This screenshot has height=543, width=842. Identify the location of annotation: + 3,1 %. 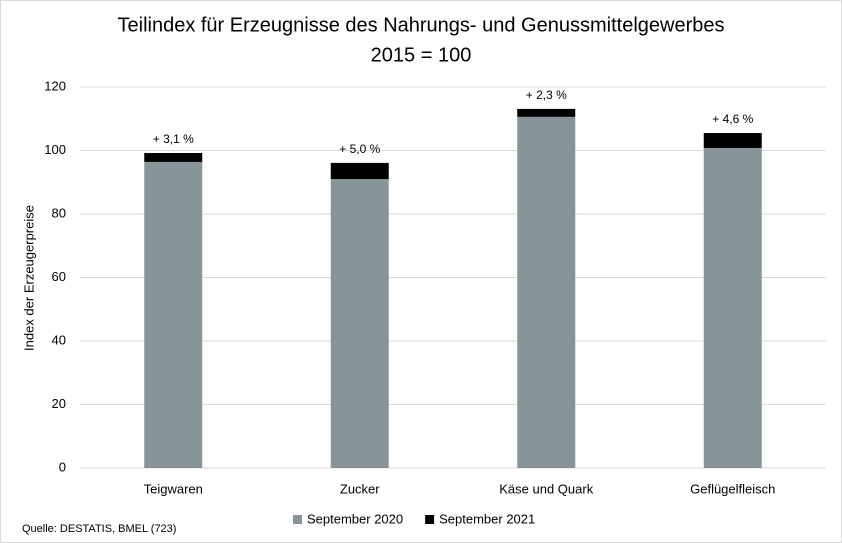
(173, 139).